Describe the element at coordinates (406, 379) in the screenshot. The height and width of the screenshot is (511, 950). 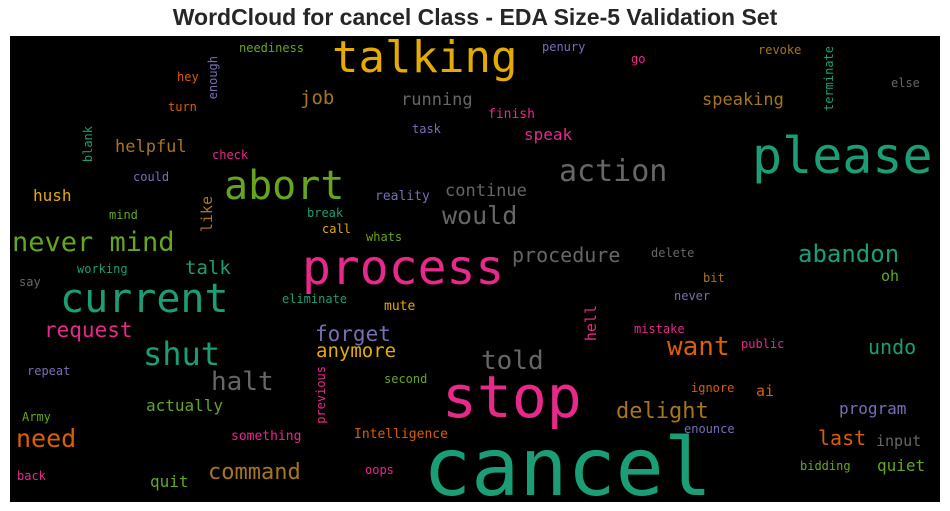
I see `word-second: second` at that location.